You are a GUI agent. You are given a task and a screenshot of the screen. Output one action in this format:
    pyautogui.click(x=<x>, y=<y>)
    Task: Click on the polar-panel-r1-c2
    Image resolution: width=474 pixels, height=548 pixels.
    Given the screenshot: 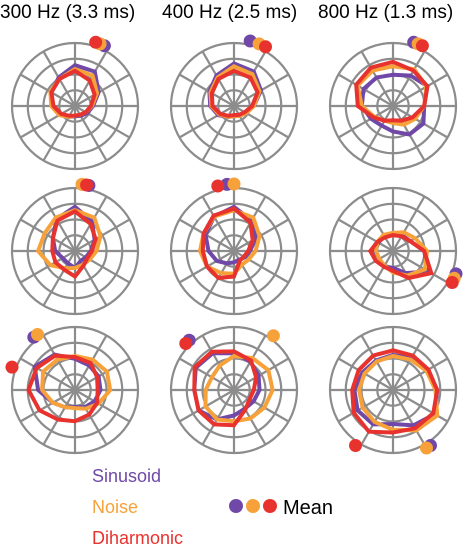 What is the action you would take?
    pyautogui.click(x=234, y=102)
    